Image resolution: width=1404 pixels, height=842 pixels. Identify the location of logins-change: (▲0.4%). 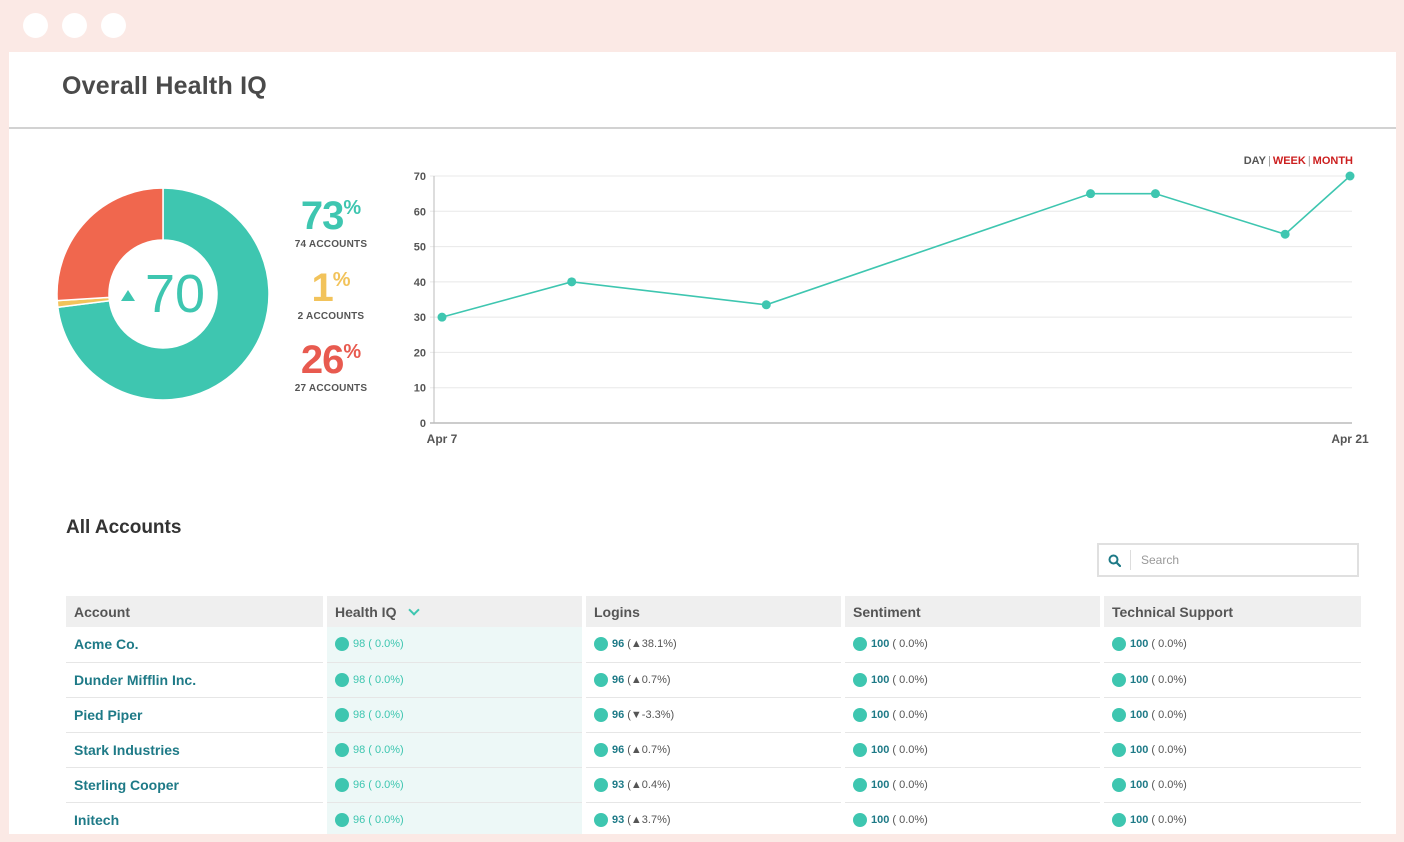
(649, 784).